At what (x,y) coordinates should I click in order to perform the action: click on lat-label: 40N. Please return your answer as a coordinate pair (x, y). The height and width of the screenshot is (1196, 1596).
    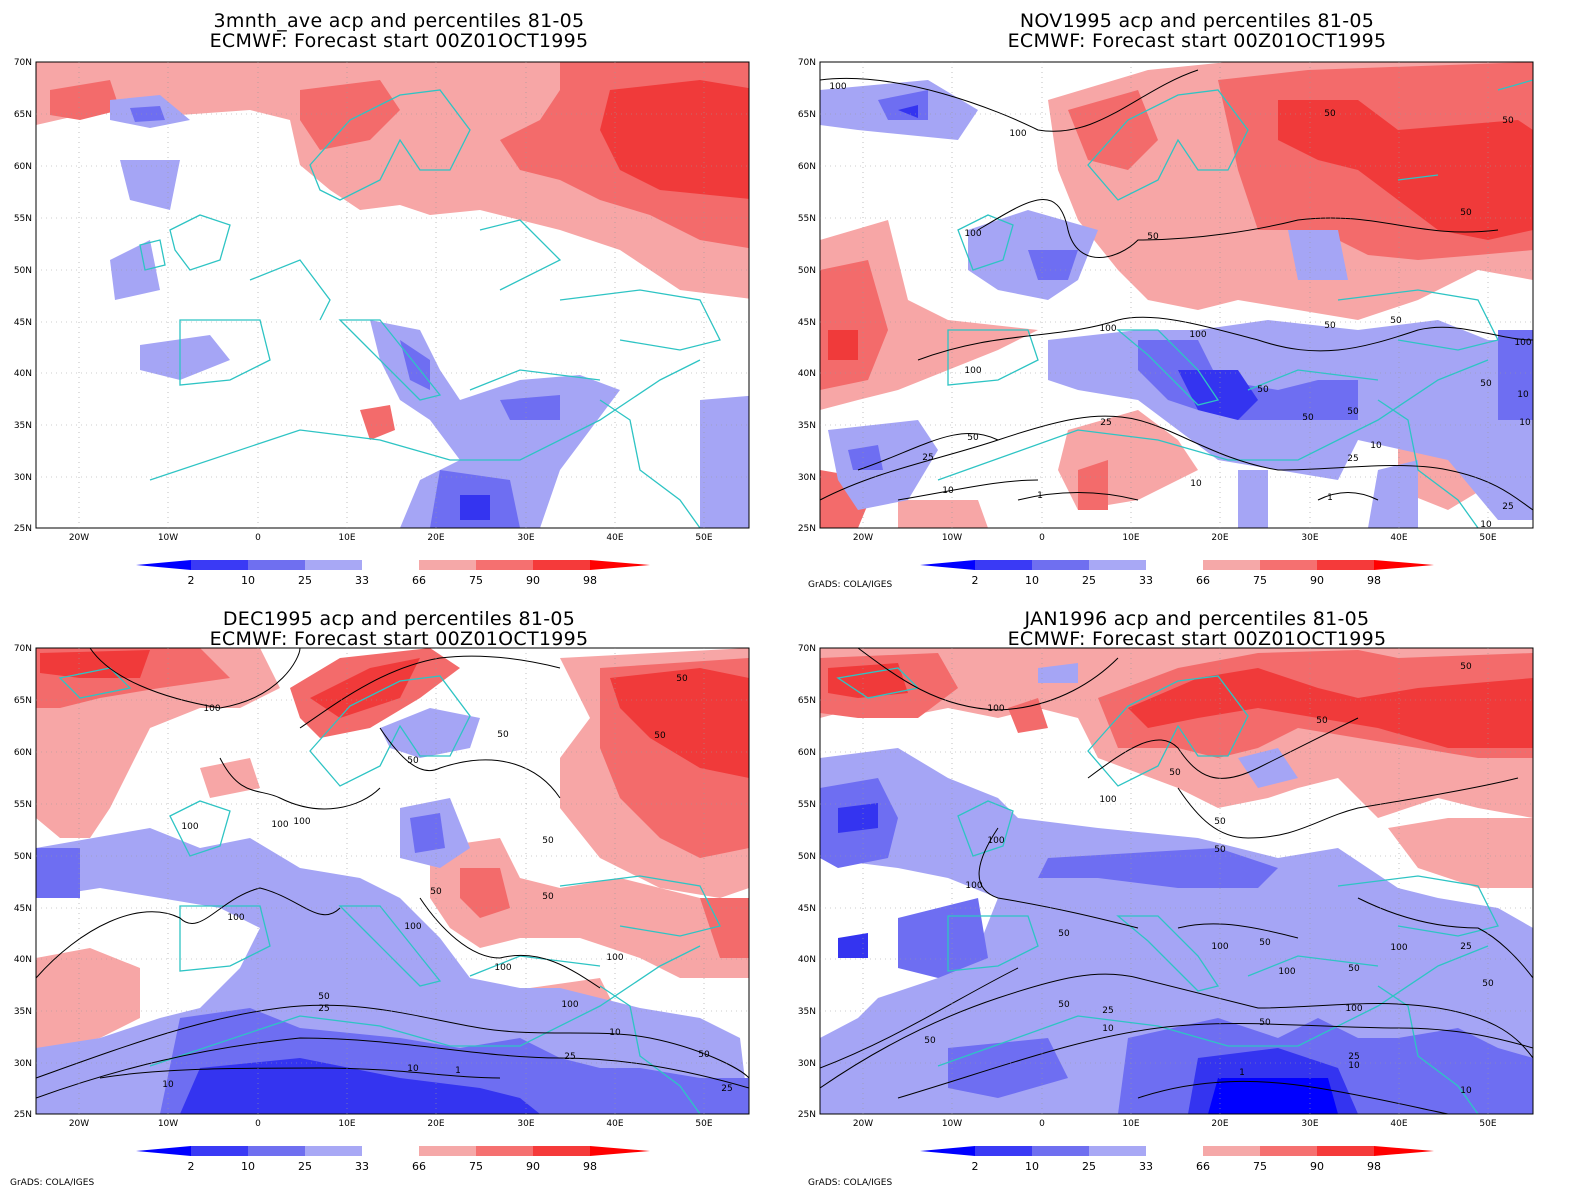
    Looking at the image, I should click on (807, 374).